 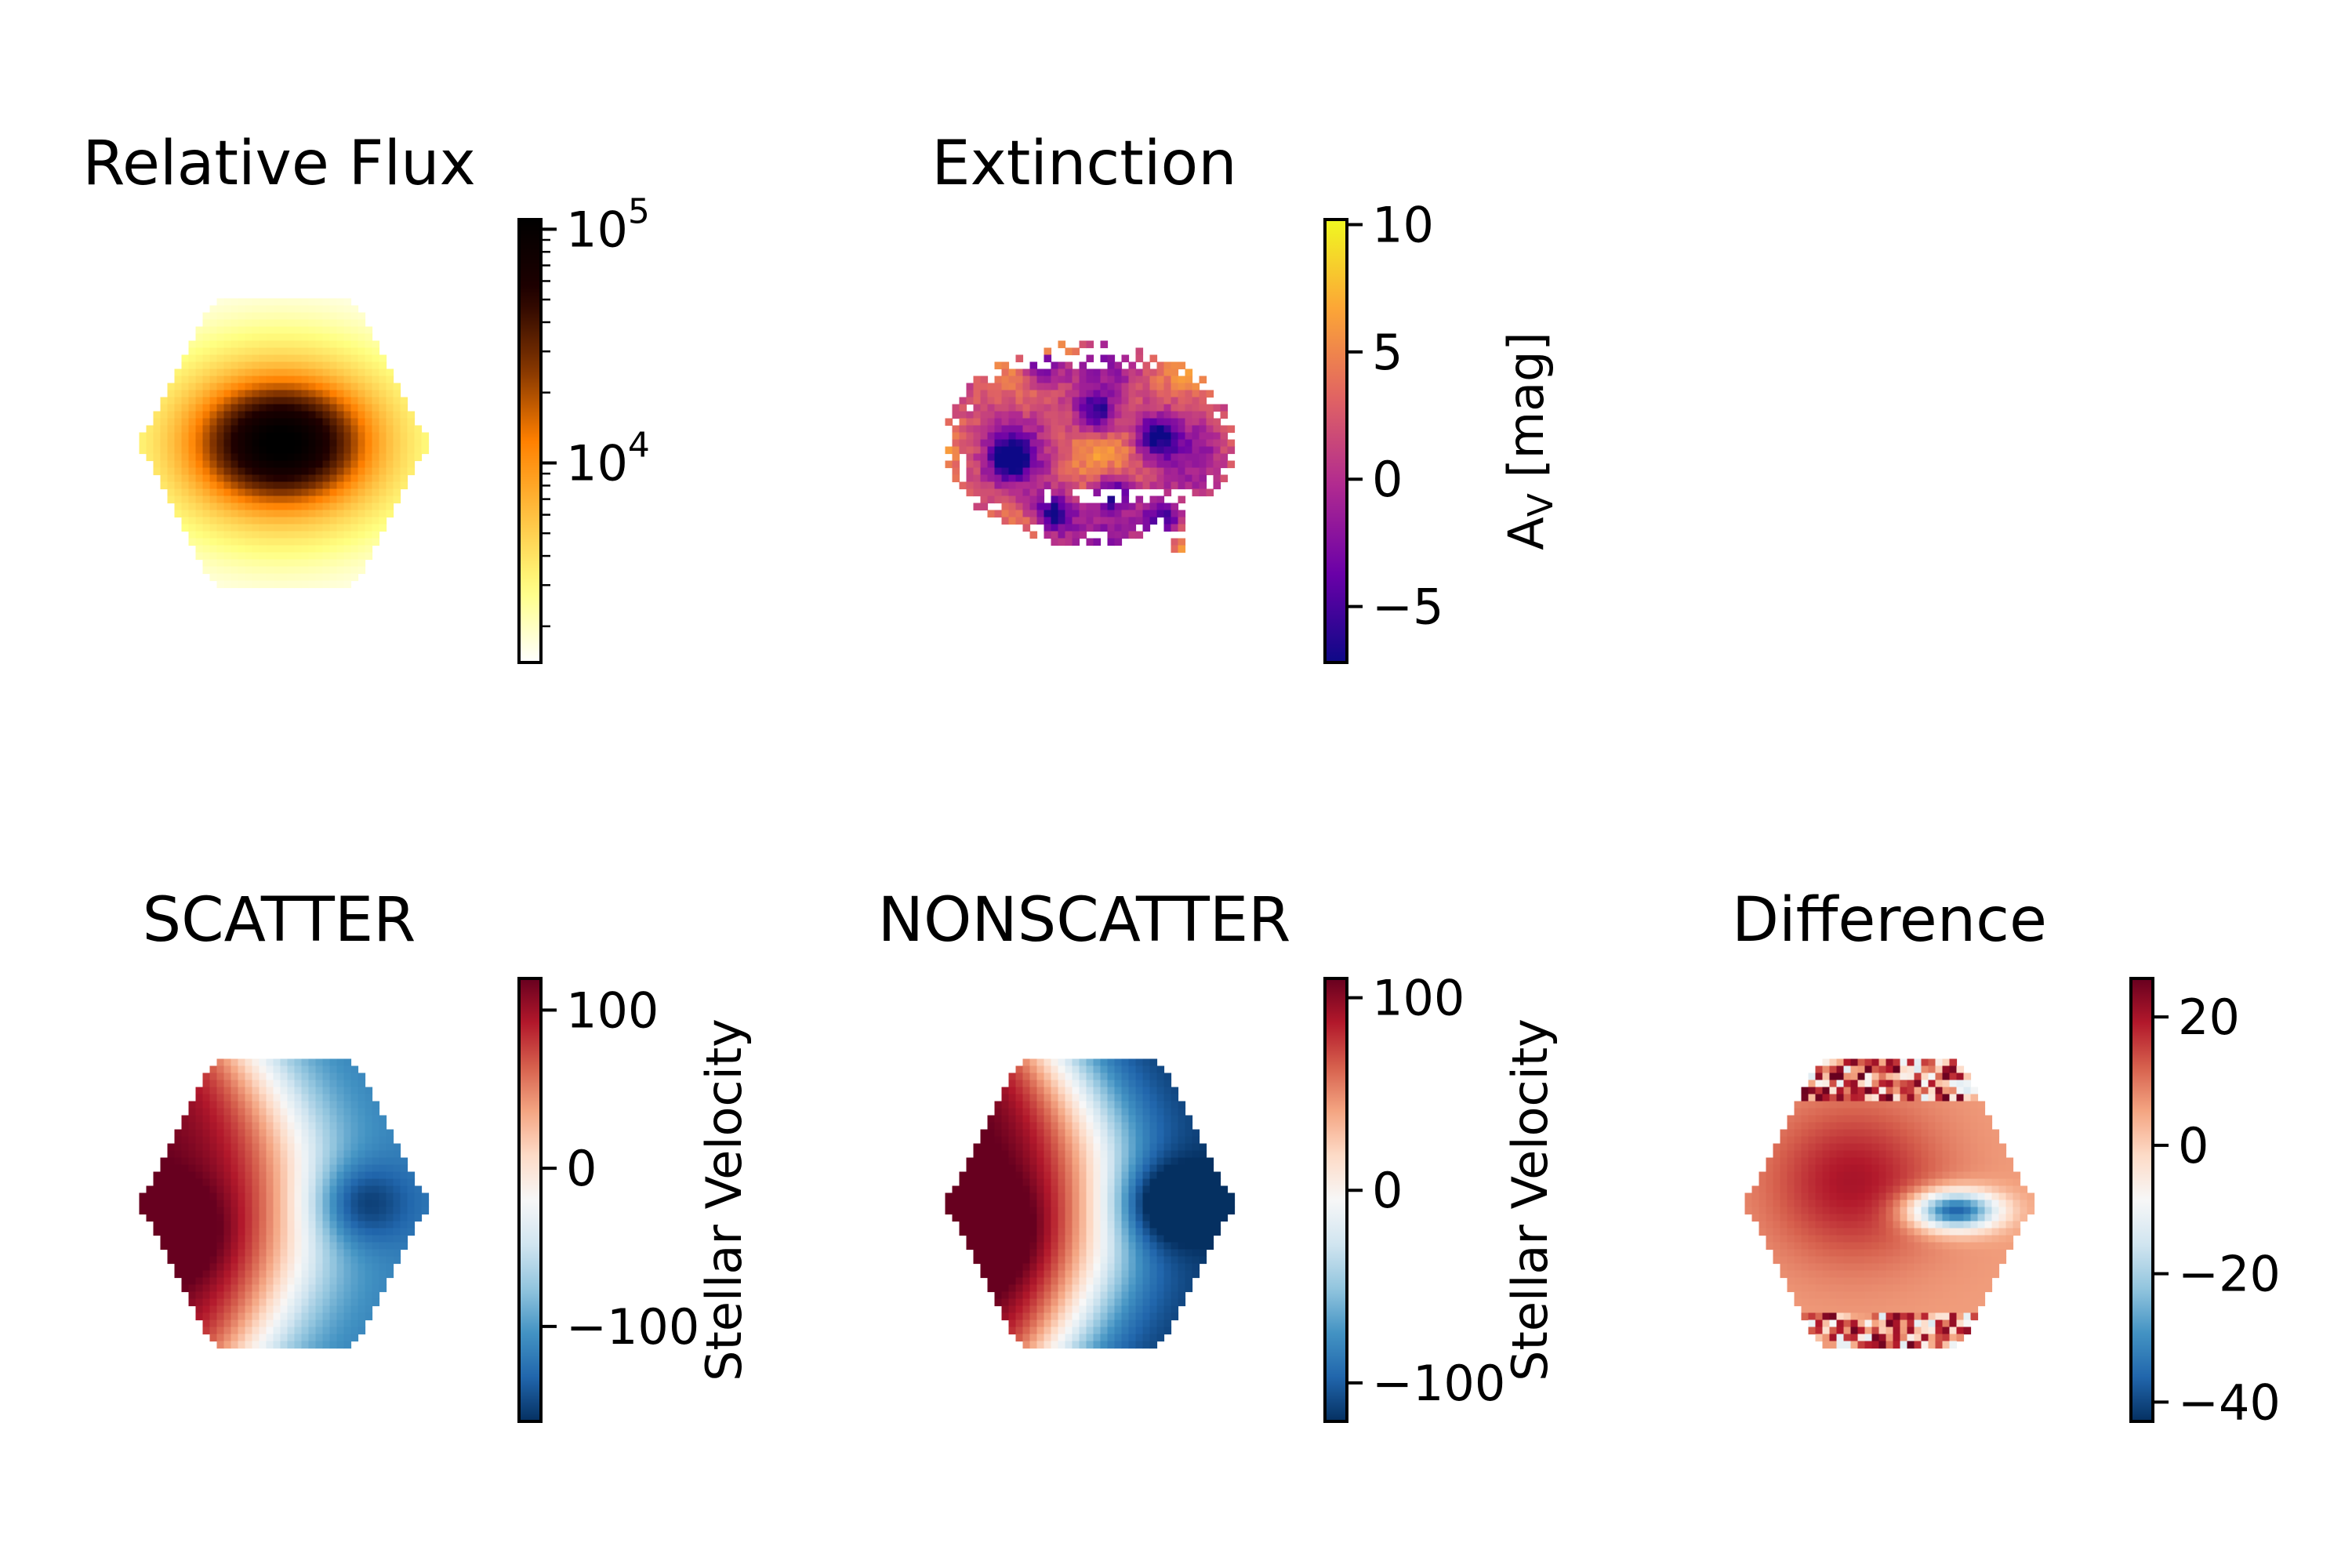 What do you see at coordinates (1387, 352) in the screenshot?
I see `colorbar-tick-label: 5` at bounding box center [1387, 352].